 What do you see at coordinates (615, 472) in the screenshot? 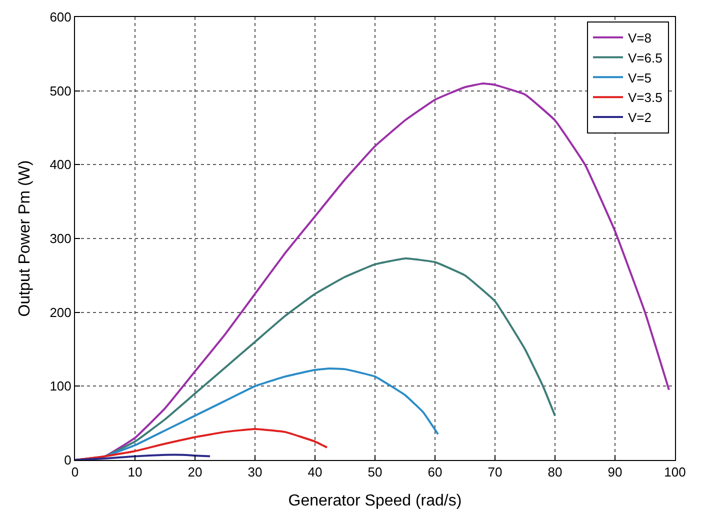
I see `x-tick-label: 90` at bounding box center [615, 472].